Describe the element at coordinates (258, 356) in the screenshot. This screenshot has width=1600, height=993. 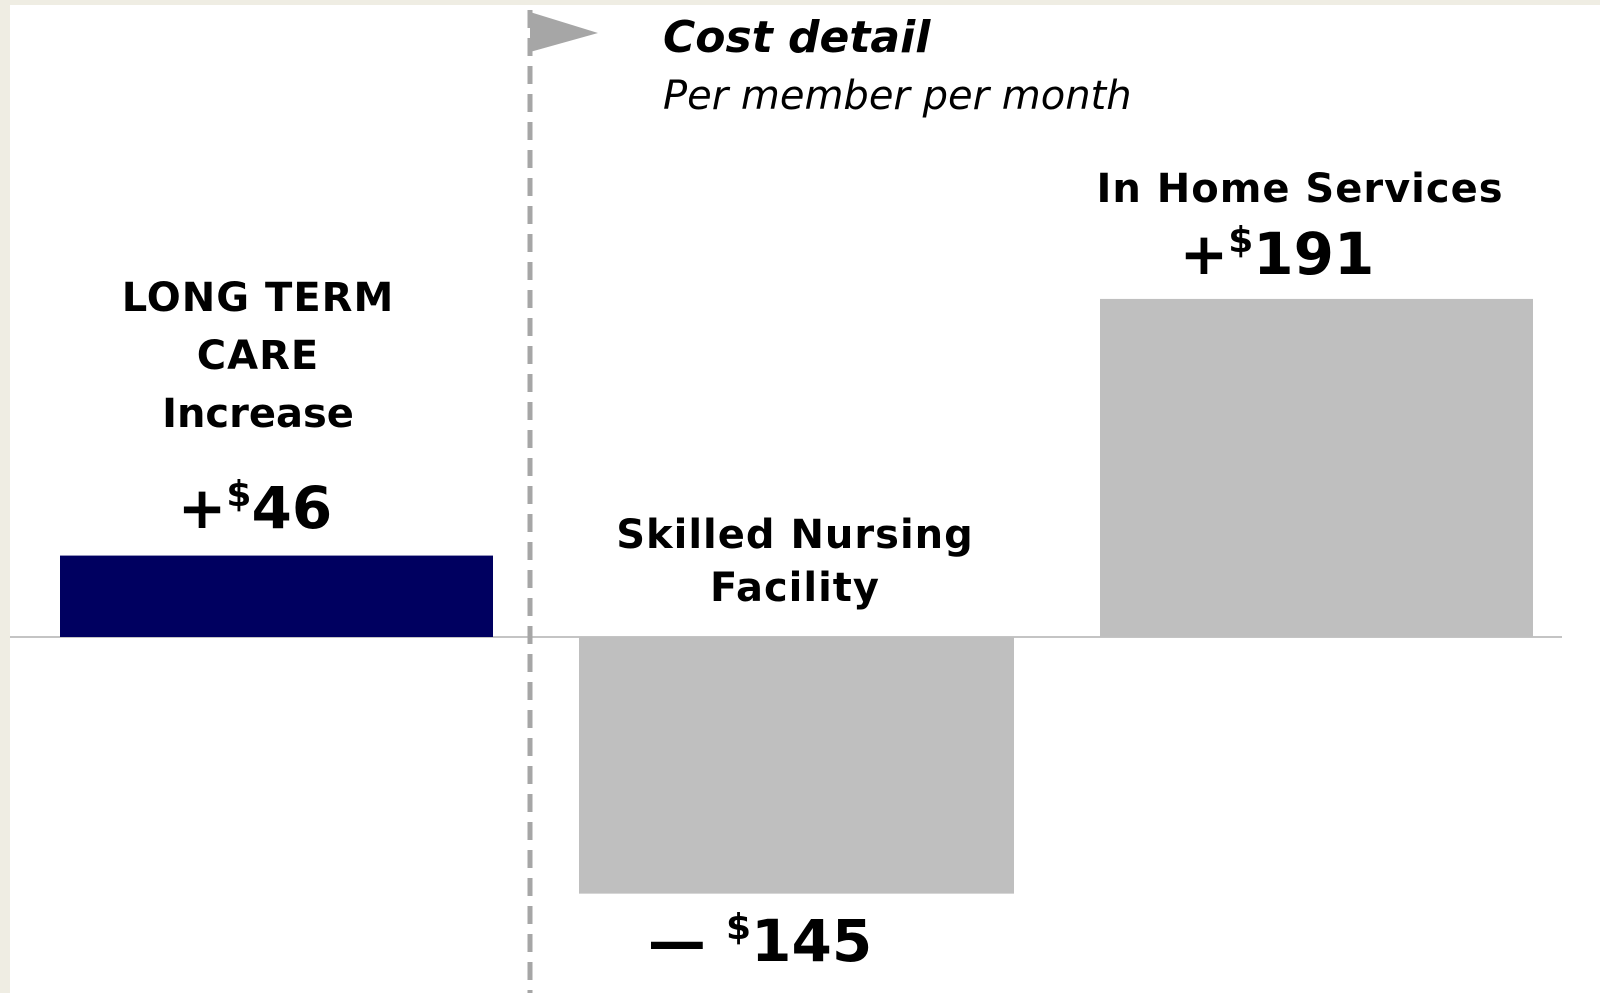
I see `category-label: CARE` at that location.